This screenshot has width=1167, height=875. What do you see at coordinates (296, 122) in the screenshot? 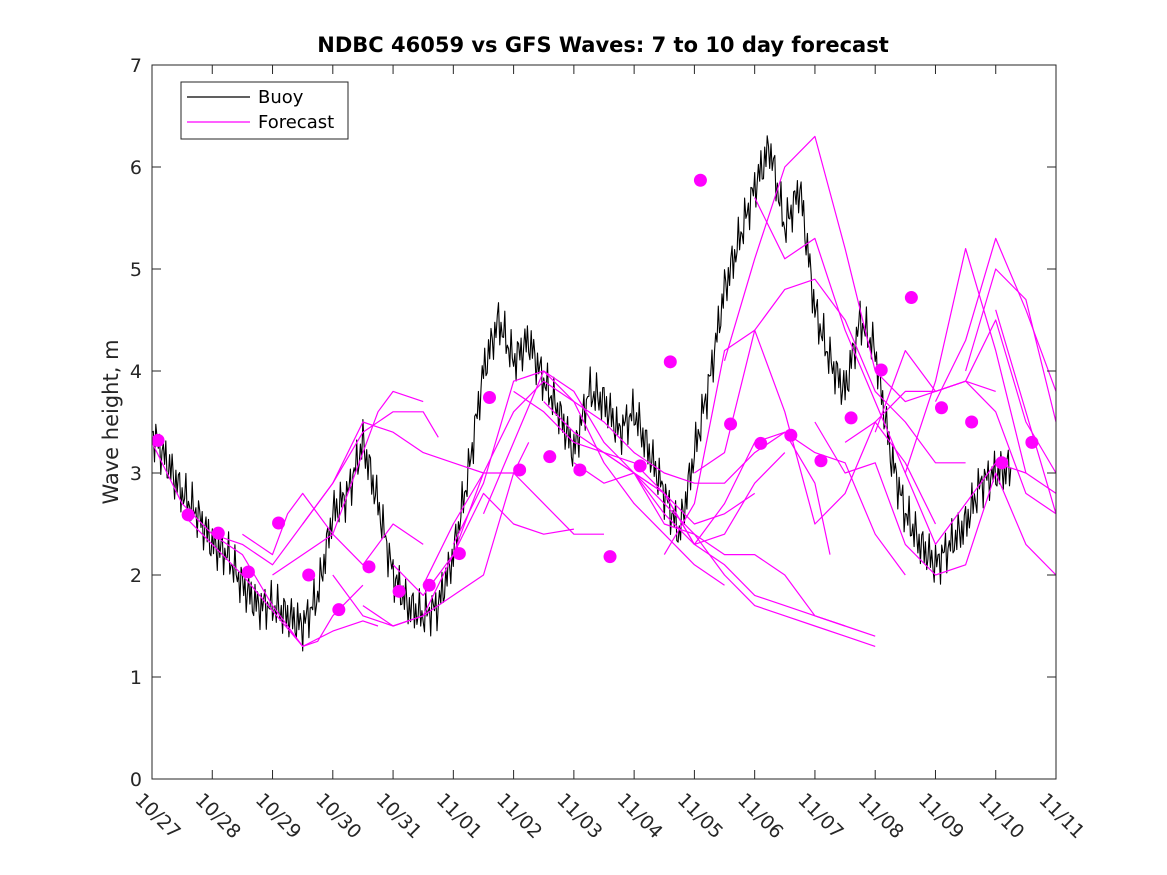
I see `legend-label-forecast: Forecast` at bounding box center [296, 122].